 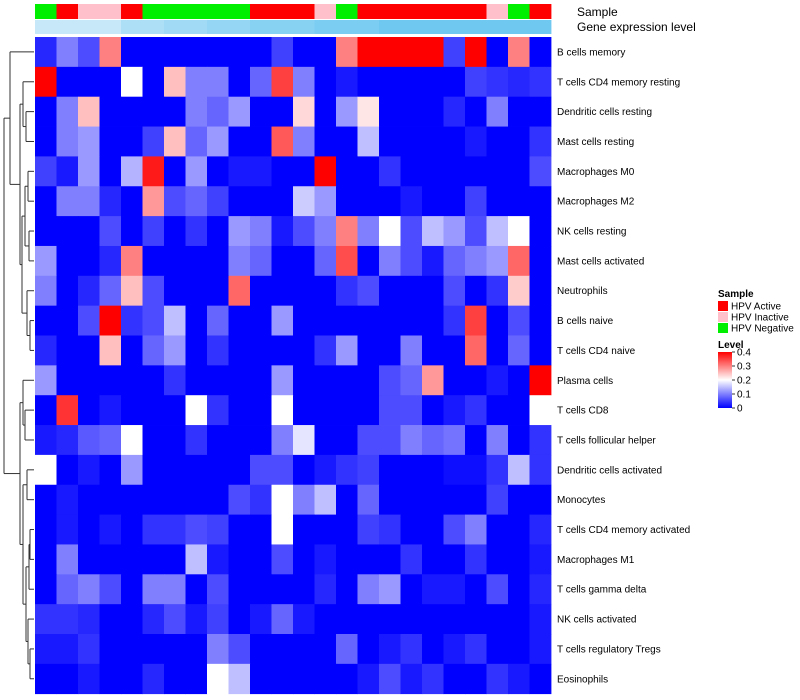 I want to click on row-label: Mast cells activated, so click(x=600, y=261).